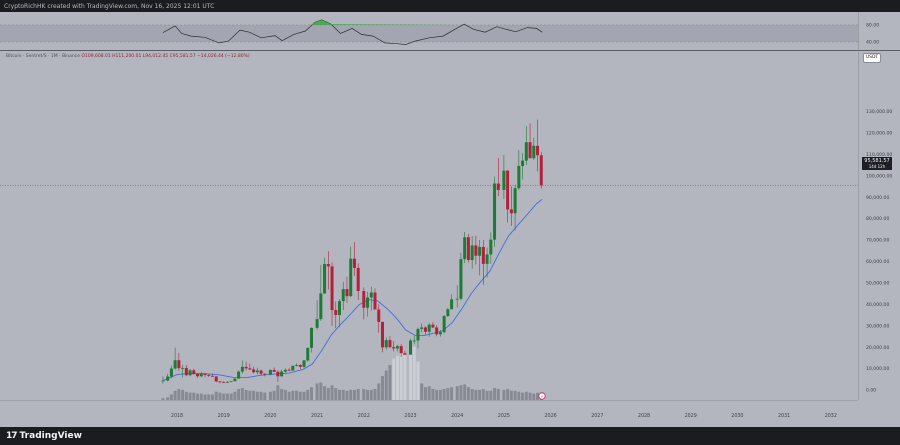 This screenshot has height=445, width=900. What do you see at coordinates (44, 436) in the screenshot?
I see `tradingview-logo: 17 TradingView` at bounding box center [44, 436].